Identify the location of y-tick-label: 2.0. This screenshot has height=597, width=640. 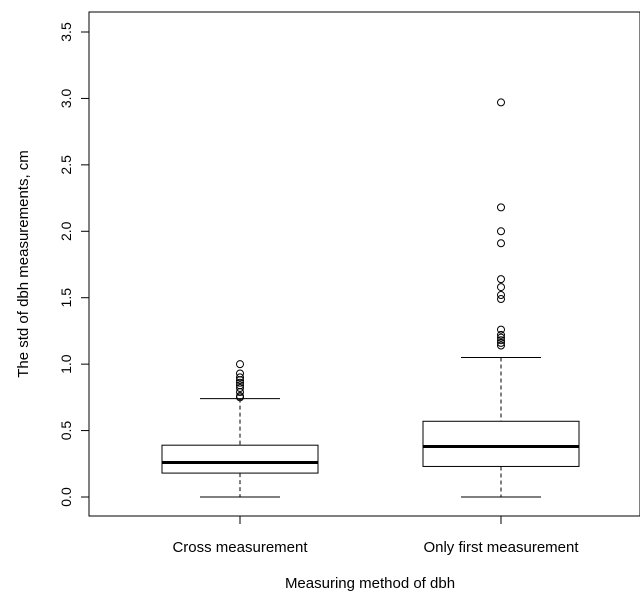
(66, 231).